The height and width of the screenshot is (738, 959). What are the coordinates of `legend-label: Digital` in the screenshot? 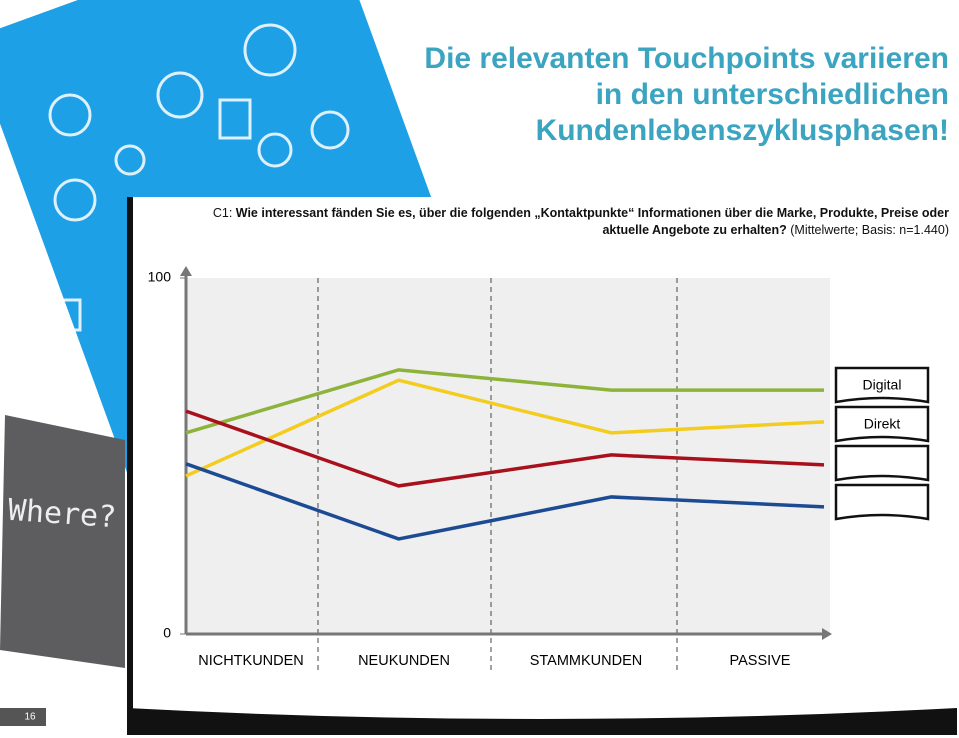 It's located at (882, 385).